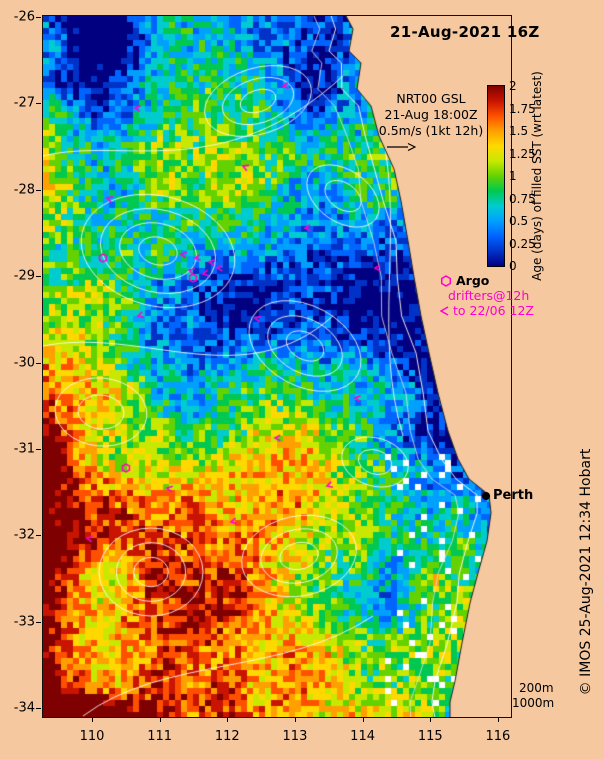 This screenshot has height=759, width=604. I want to click on y-tick-label: -30, so click(24, 362).